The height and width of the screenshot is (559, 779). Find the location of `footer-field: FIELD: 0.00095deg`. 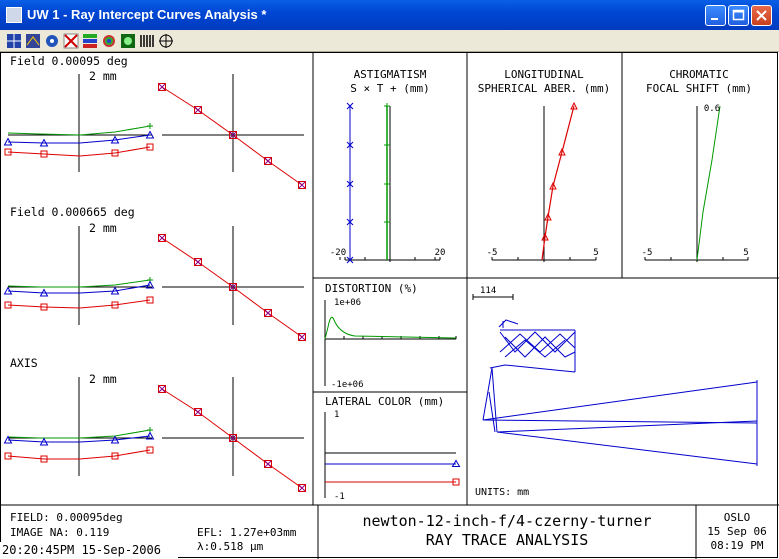

footer-field: FIELD: 0.00095deg is located at coordinates (66, 517).